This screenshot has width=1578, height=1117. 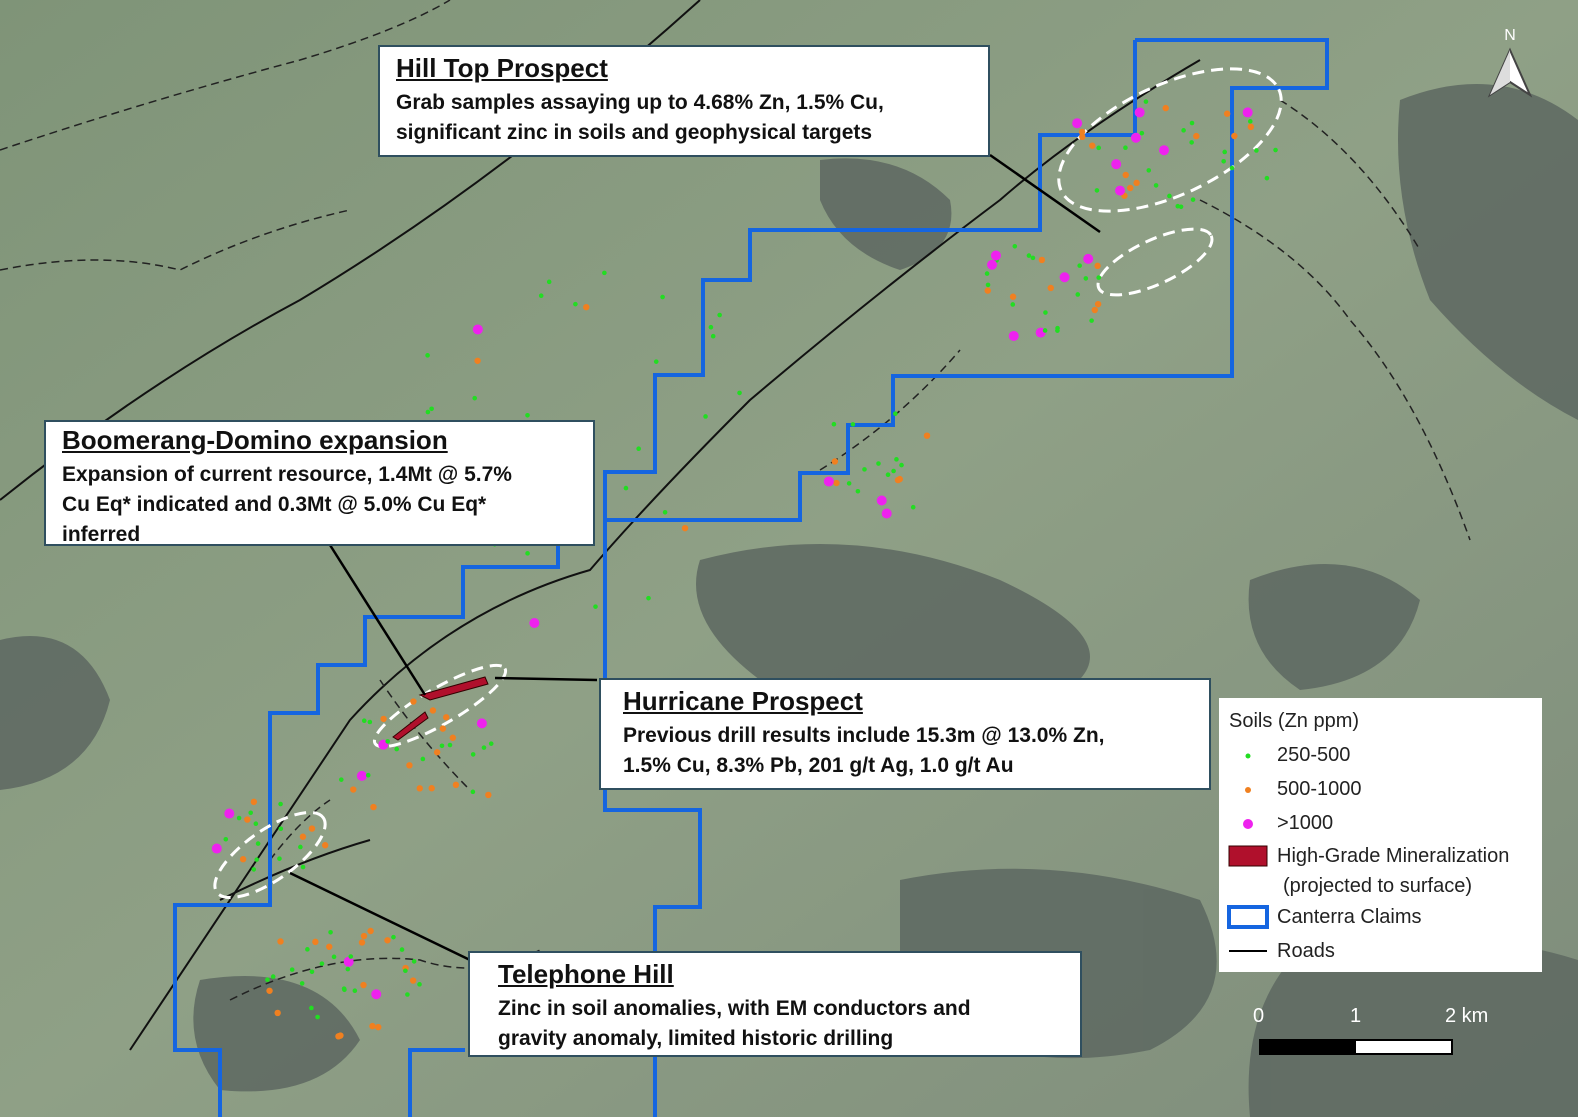 What do you see at coordinates (274, 504) in the screenshot?
I see `callout-text: Cu Eq* indicated and 0.3Mt @ 5.0% Cu Eq*` at bounding box center [274, 504].